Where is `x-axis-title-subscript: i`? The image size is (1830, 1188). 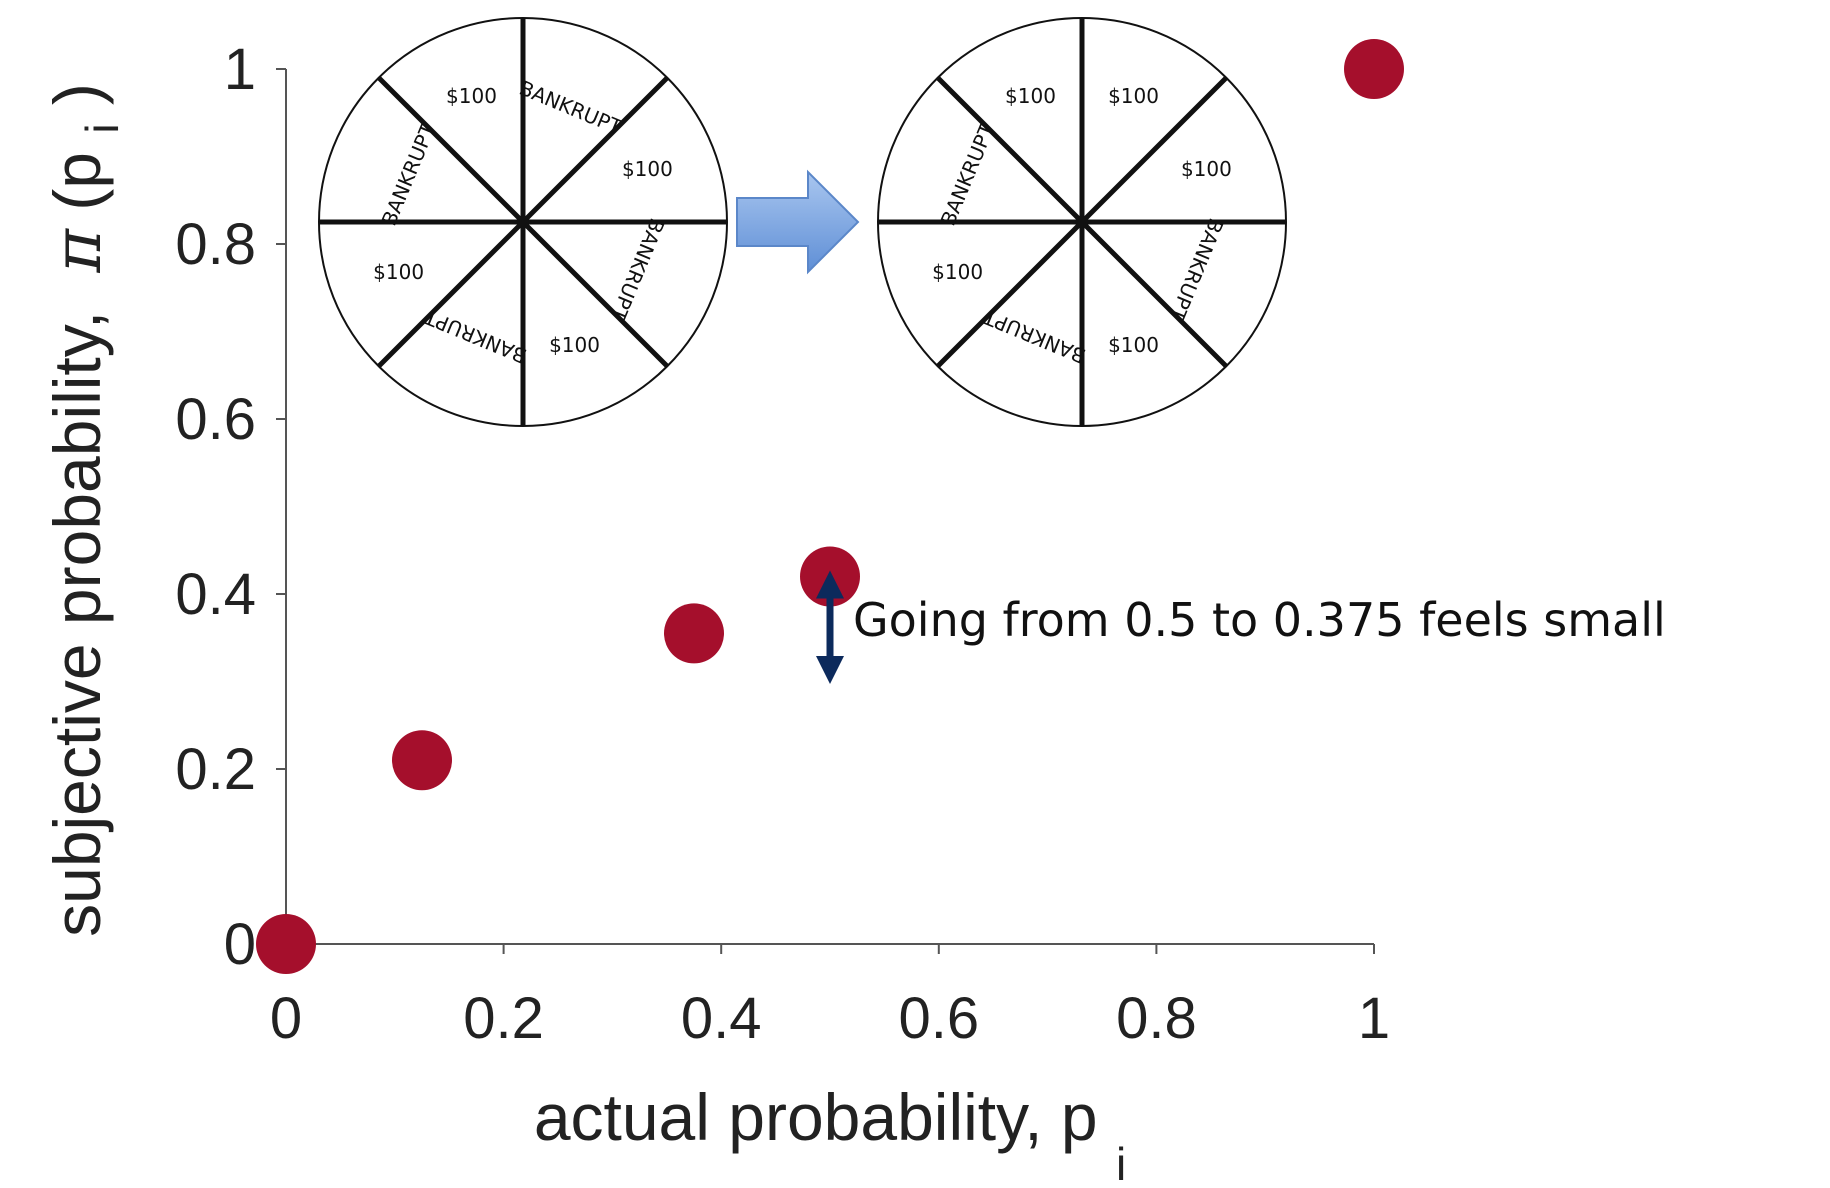
x-axis-title-subscript: i is located at coordinates (1121, 1163).